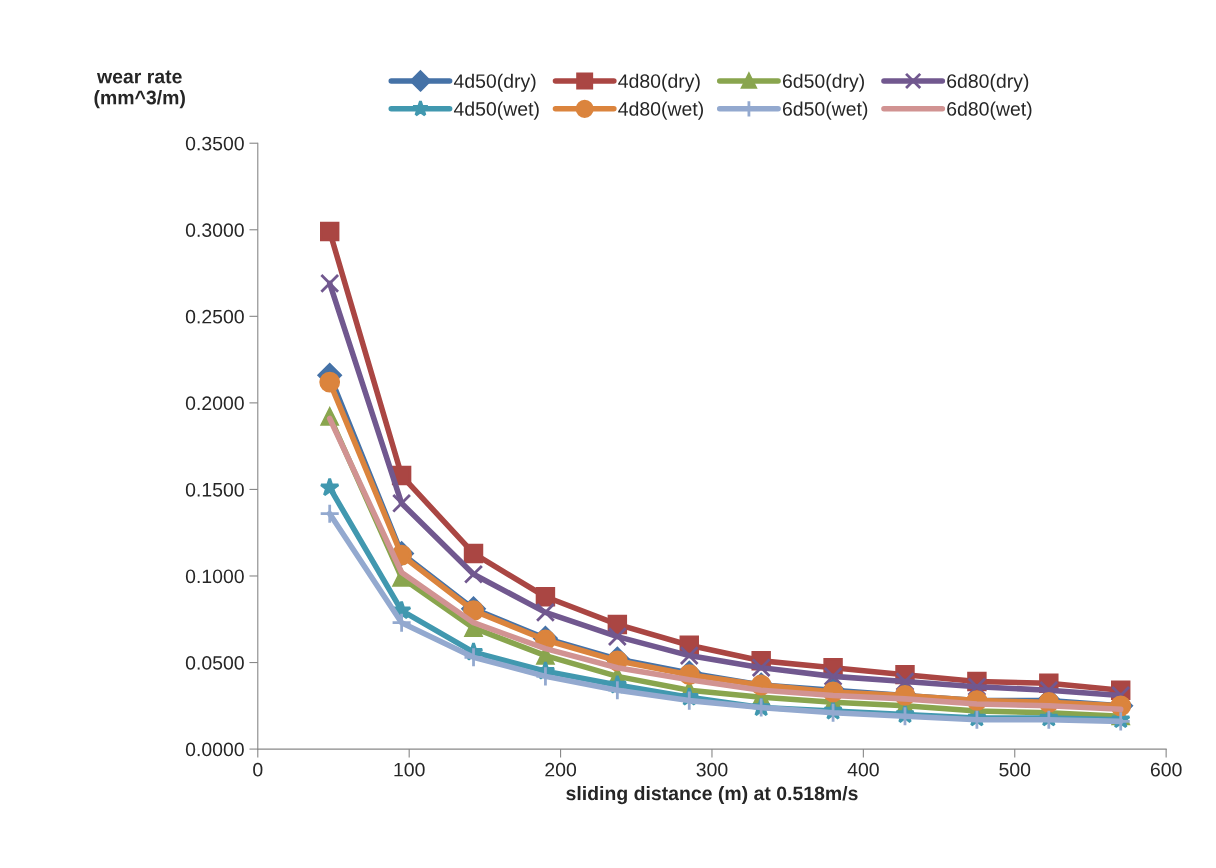  What do you see at coordinates (214, 576) in the screenshot?
I see `y-tick-label: 0.1000` at bounding box center [214, 576].